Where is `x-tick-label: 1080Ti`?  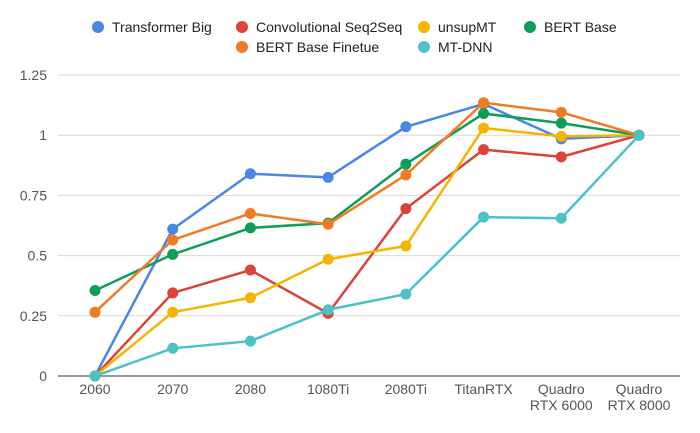 x-tick-label: 1080Ti is located at coordinates (328, 389).